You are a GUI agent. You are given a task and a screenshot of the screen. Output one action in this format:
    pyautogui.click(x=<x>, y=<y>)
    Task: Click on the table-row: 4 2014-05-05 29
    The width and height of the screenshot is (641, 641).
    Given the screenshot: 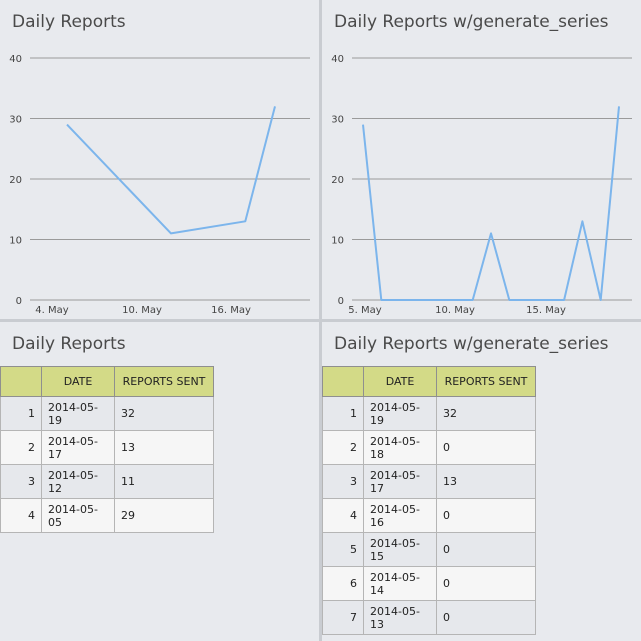 What is the action you would take?
    pyautogui.click(x=107, y=515)
    